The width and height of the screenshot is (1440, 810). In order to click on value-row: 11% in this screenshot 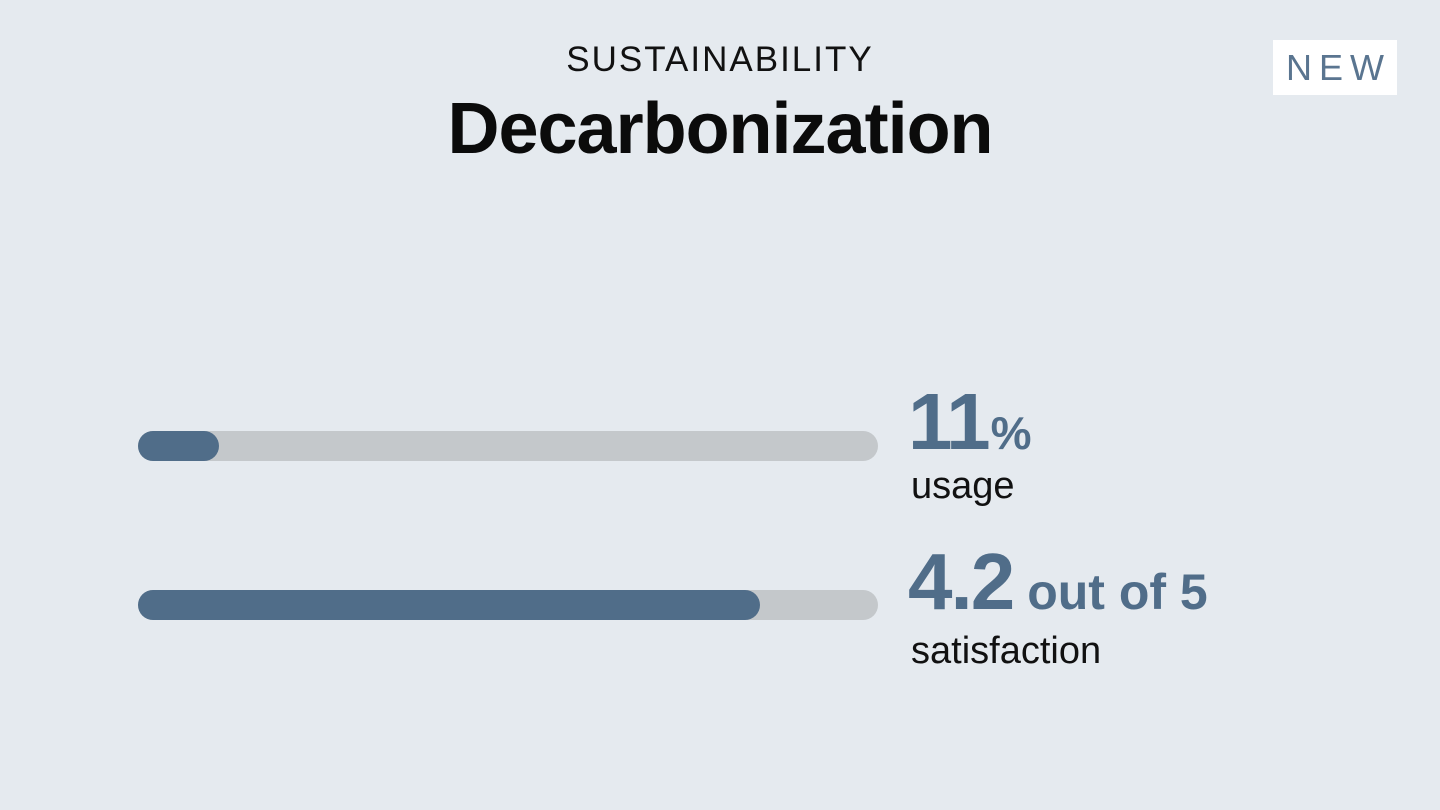, I will do `click(969, 422)`.